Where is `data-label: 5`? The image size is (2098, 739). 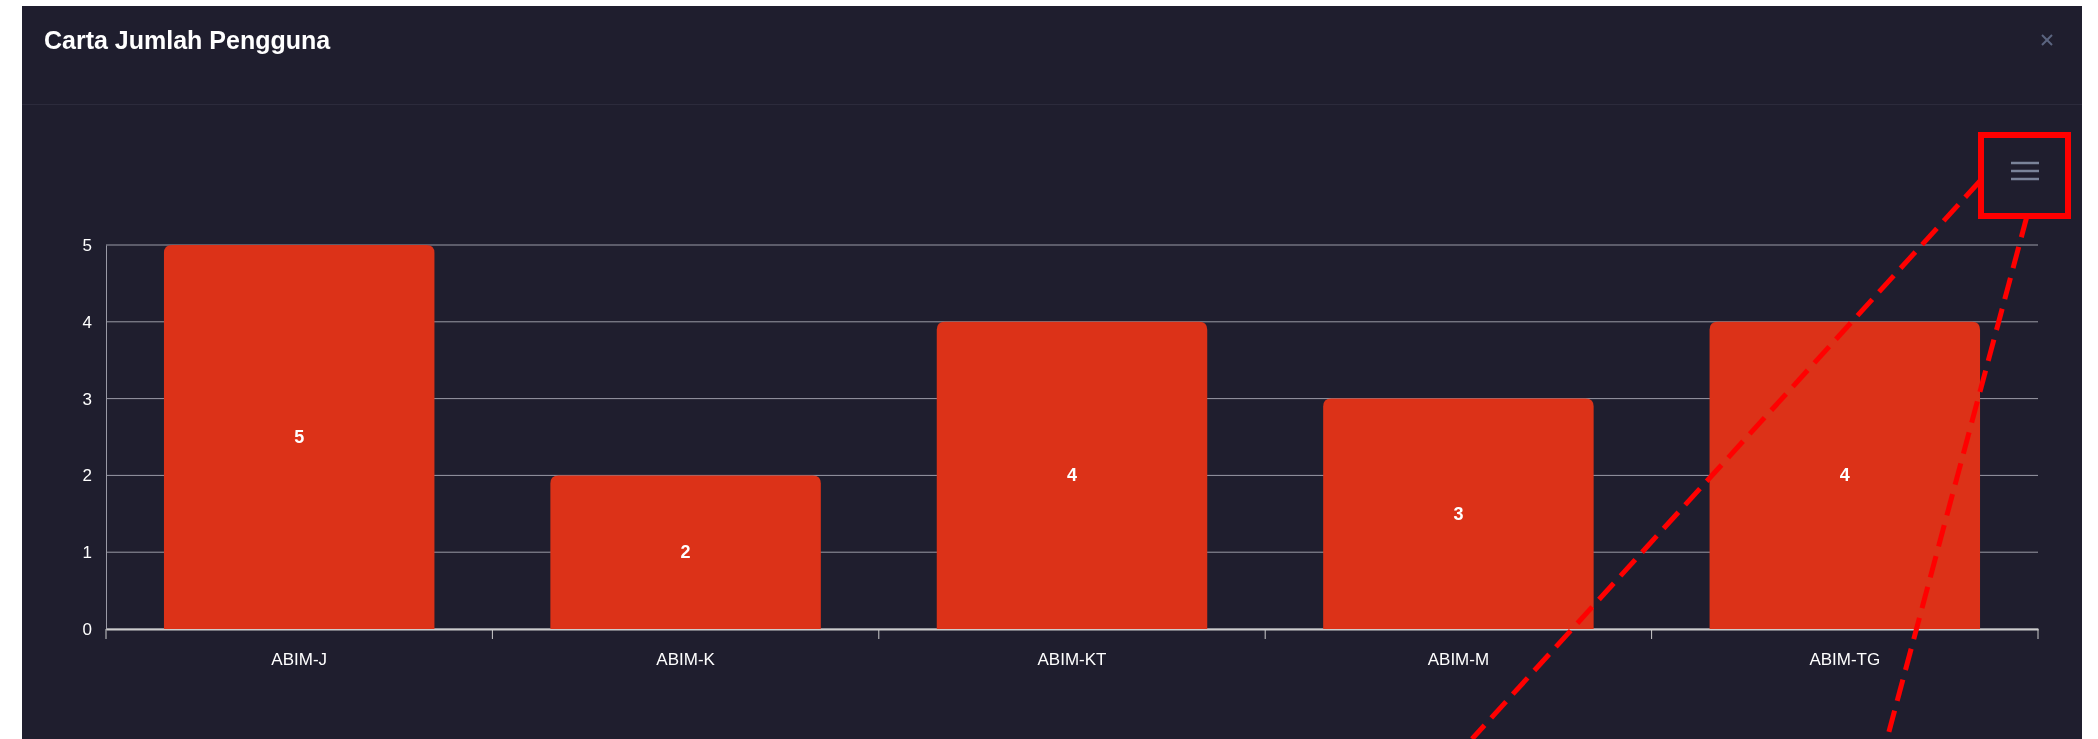 data-label: 5 is located at coordinates (299, 437).